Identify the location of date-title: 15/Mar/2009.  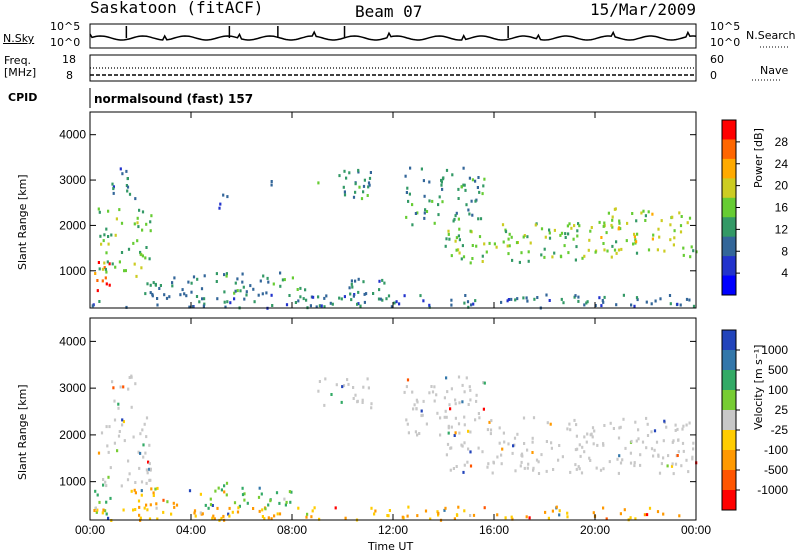
(643, 9).